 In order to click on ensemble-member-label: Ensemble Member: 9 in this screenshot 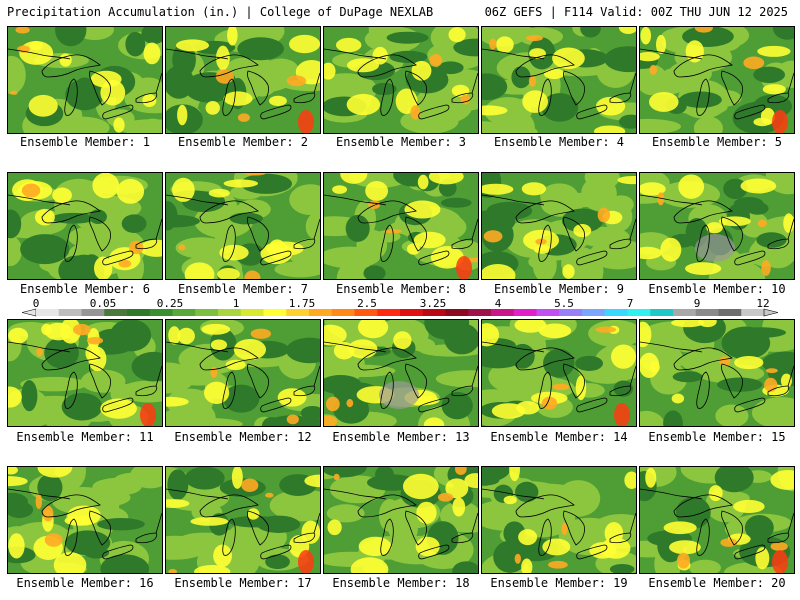, I will do `click(559, 289)`.